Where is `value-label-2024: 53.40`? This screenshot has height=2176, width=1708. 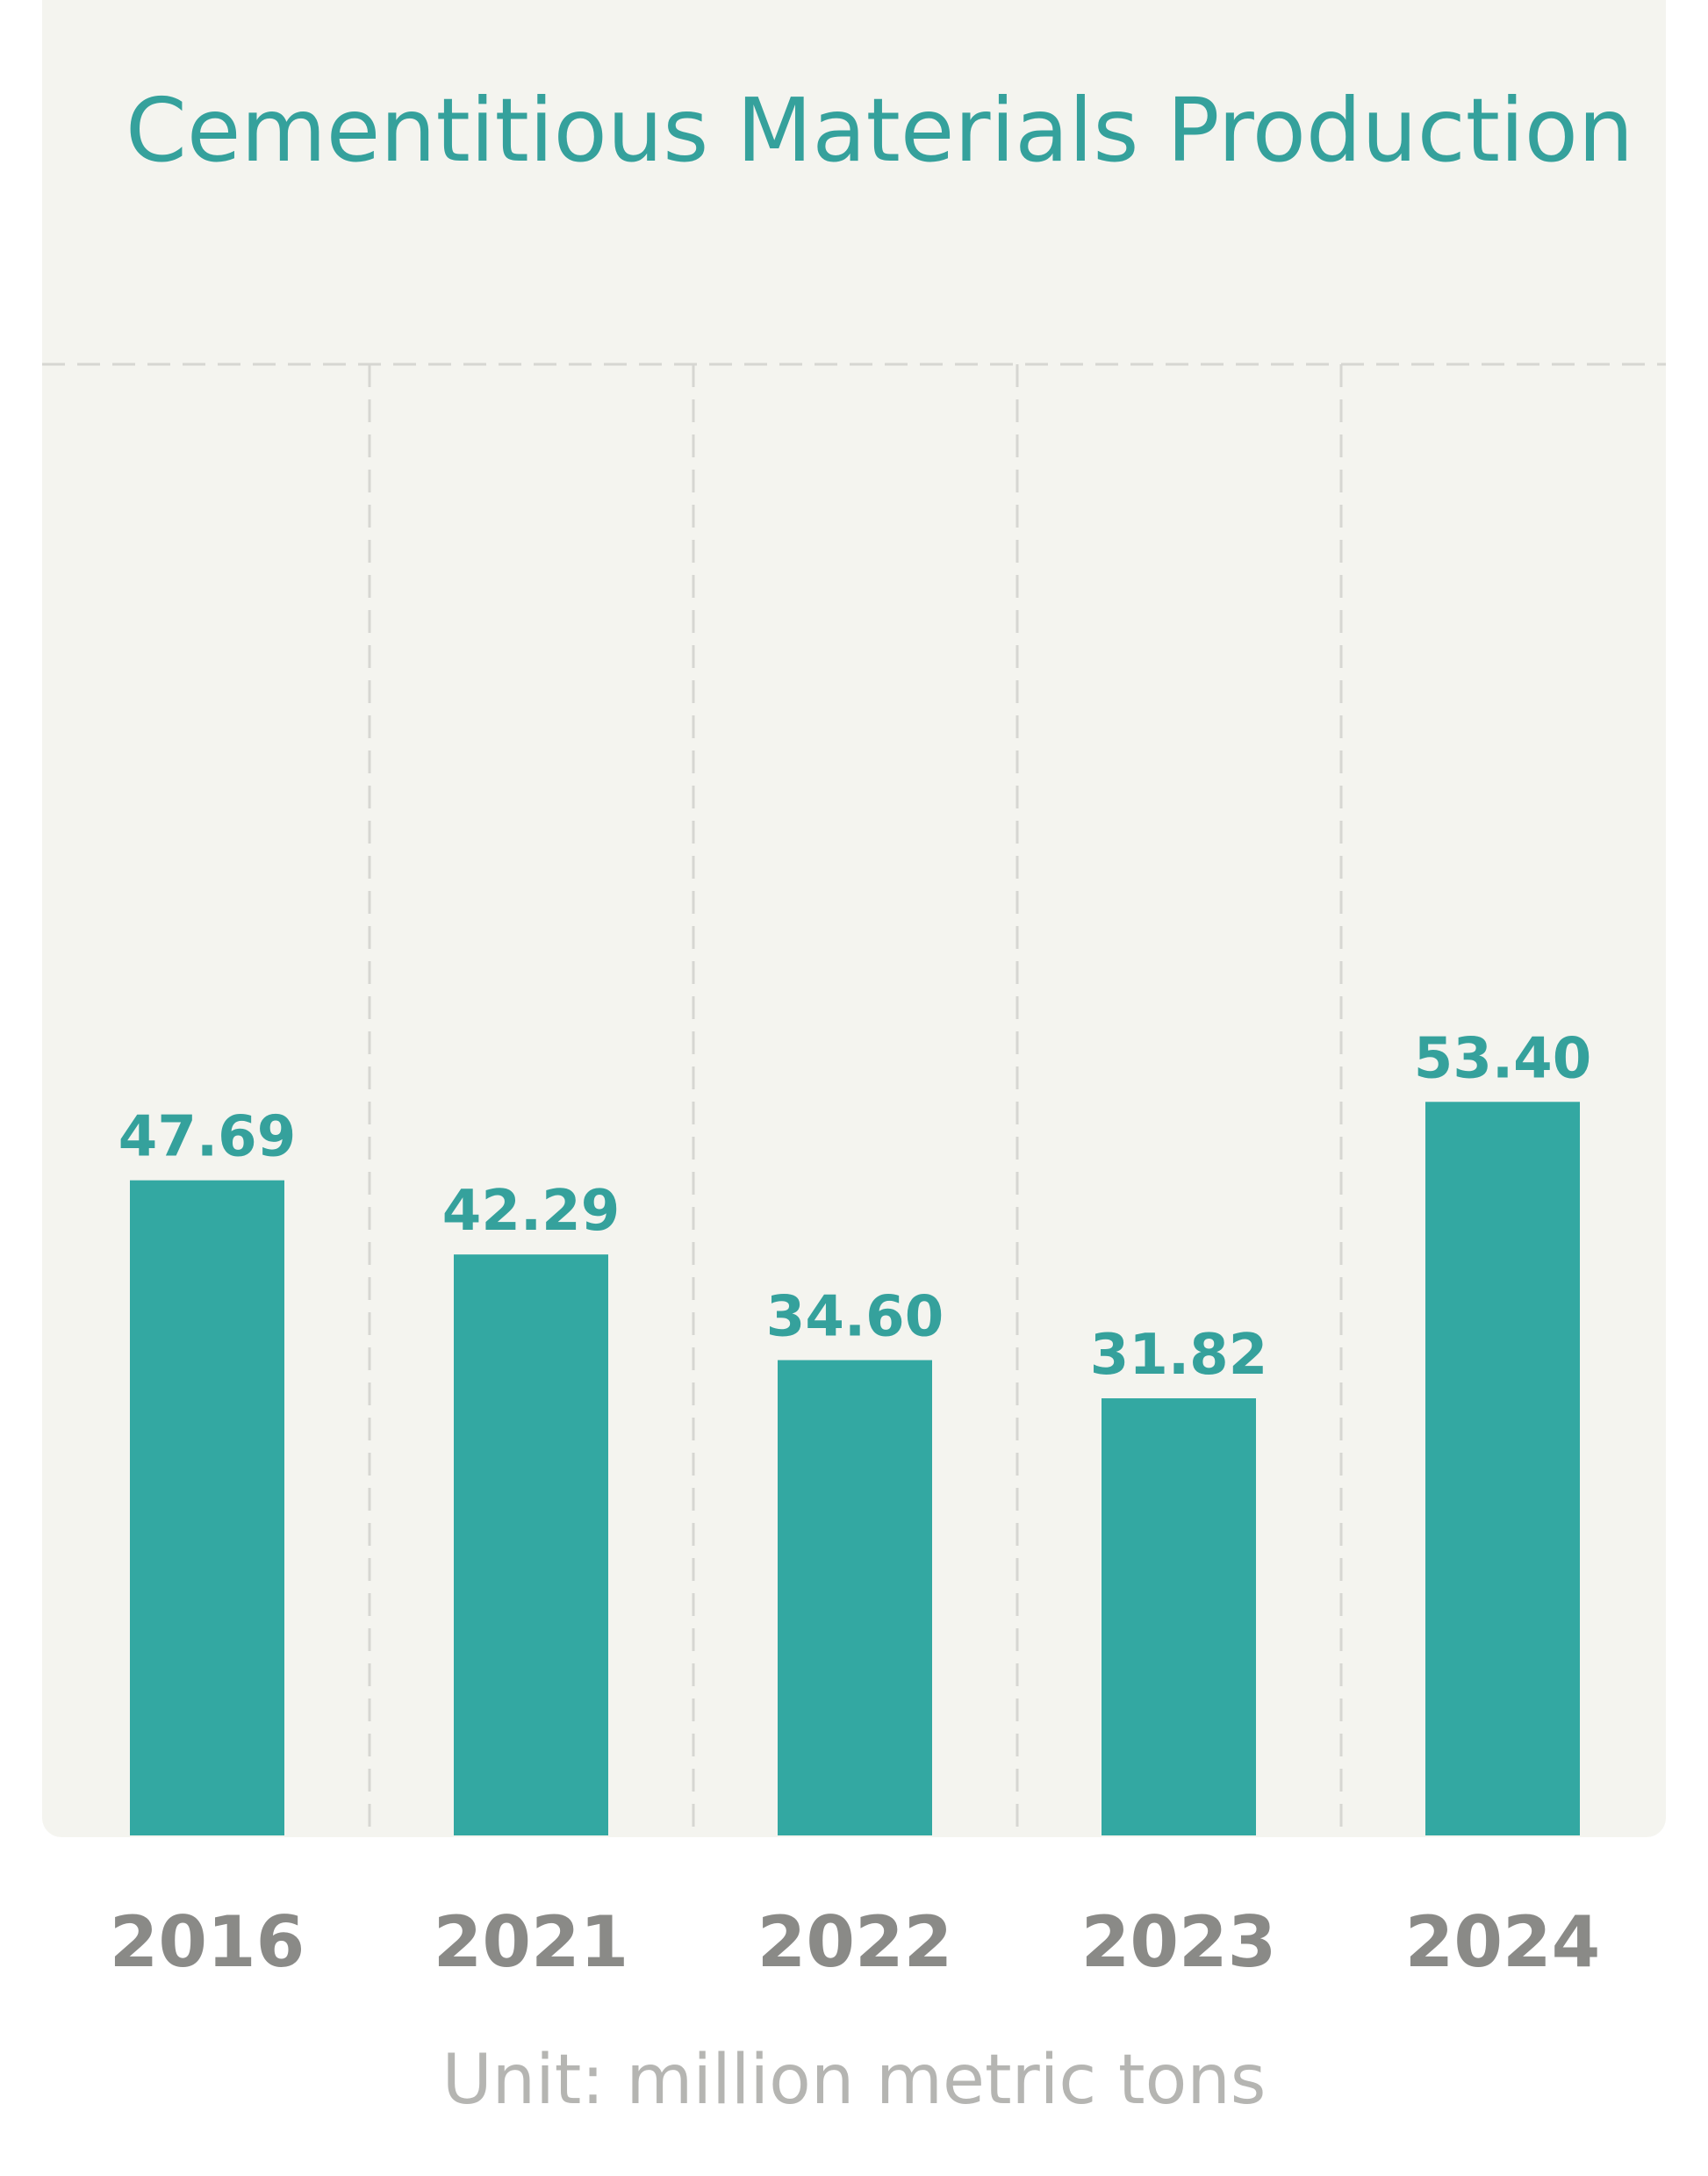
value-label-2024: 53.40 is located at coordinates (1502, 1058).